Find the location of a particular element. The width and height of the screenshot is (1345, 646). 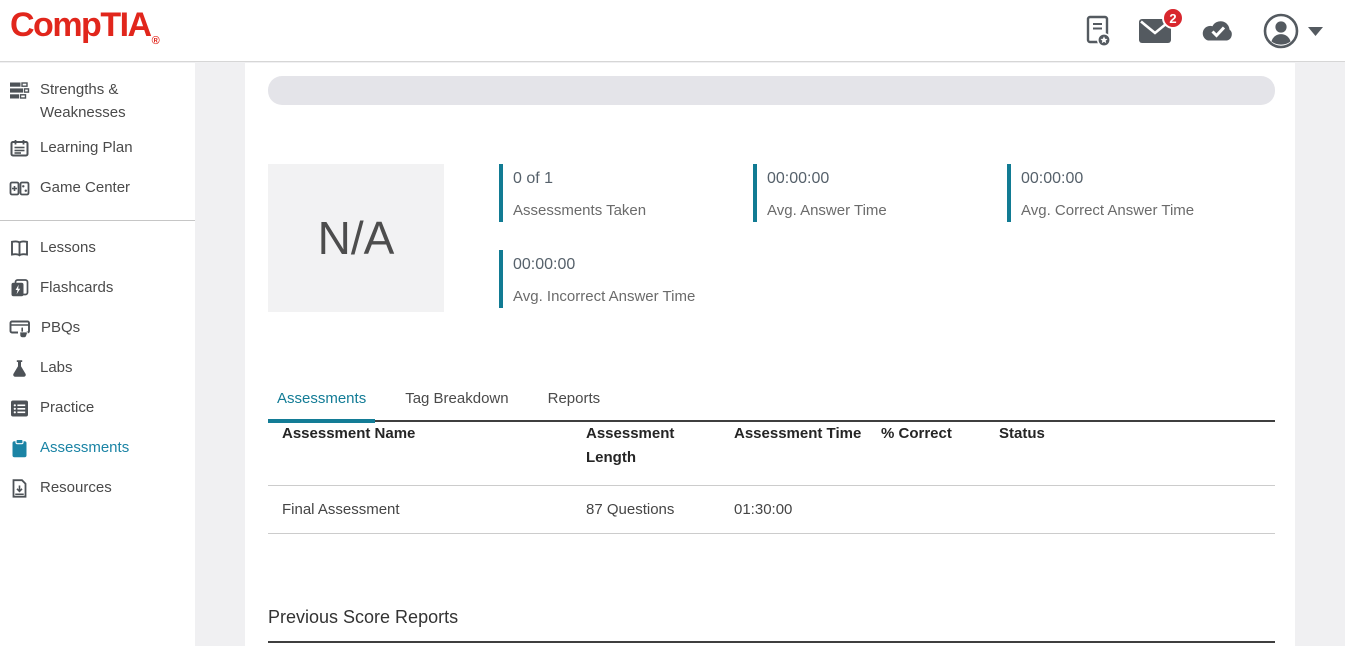

sidebar-item-practice: Practice is located at coordinates (97, 410).